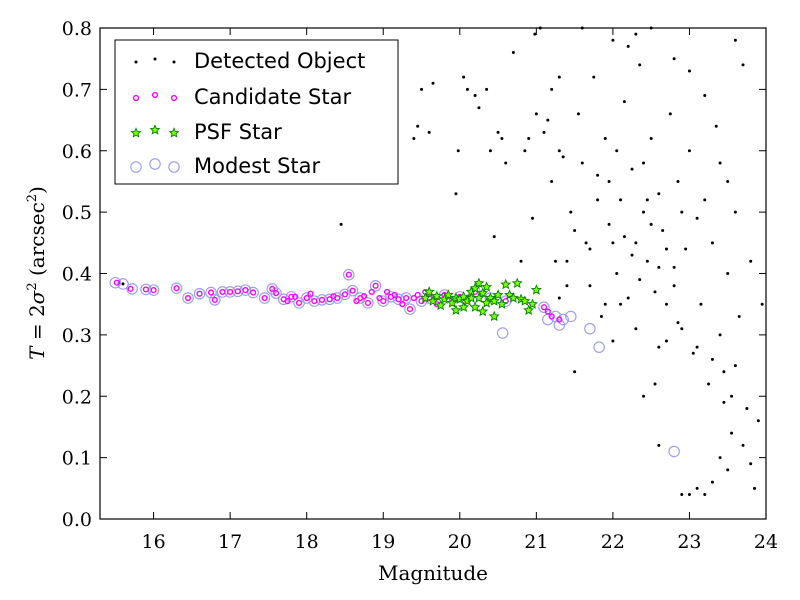 This screenshot has height=600, width=800. What do you see at coordinates (257, 166) in the screenshot?
I see `legend-label-modest-star: Modest Star` at bounding box center [257, 166].